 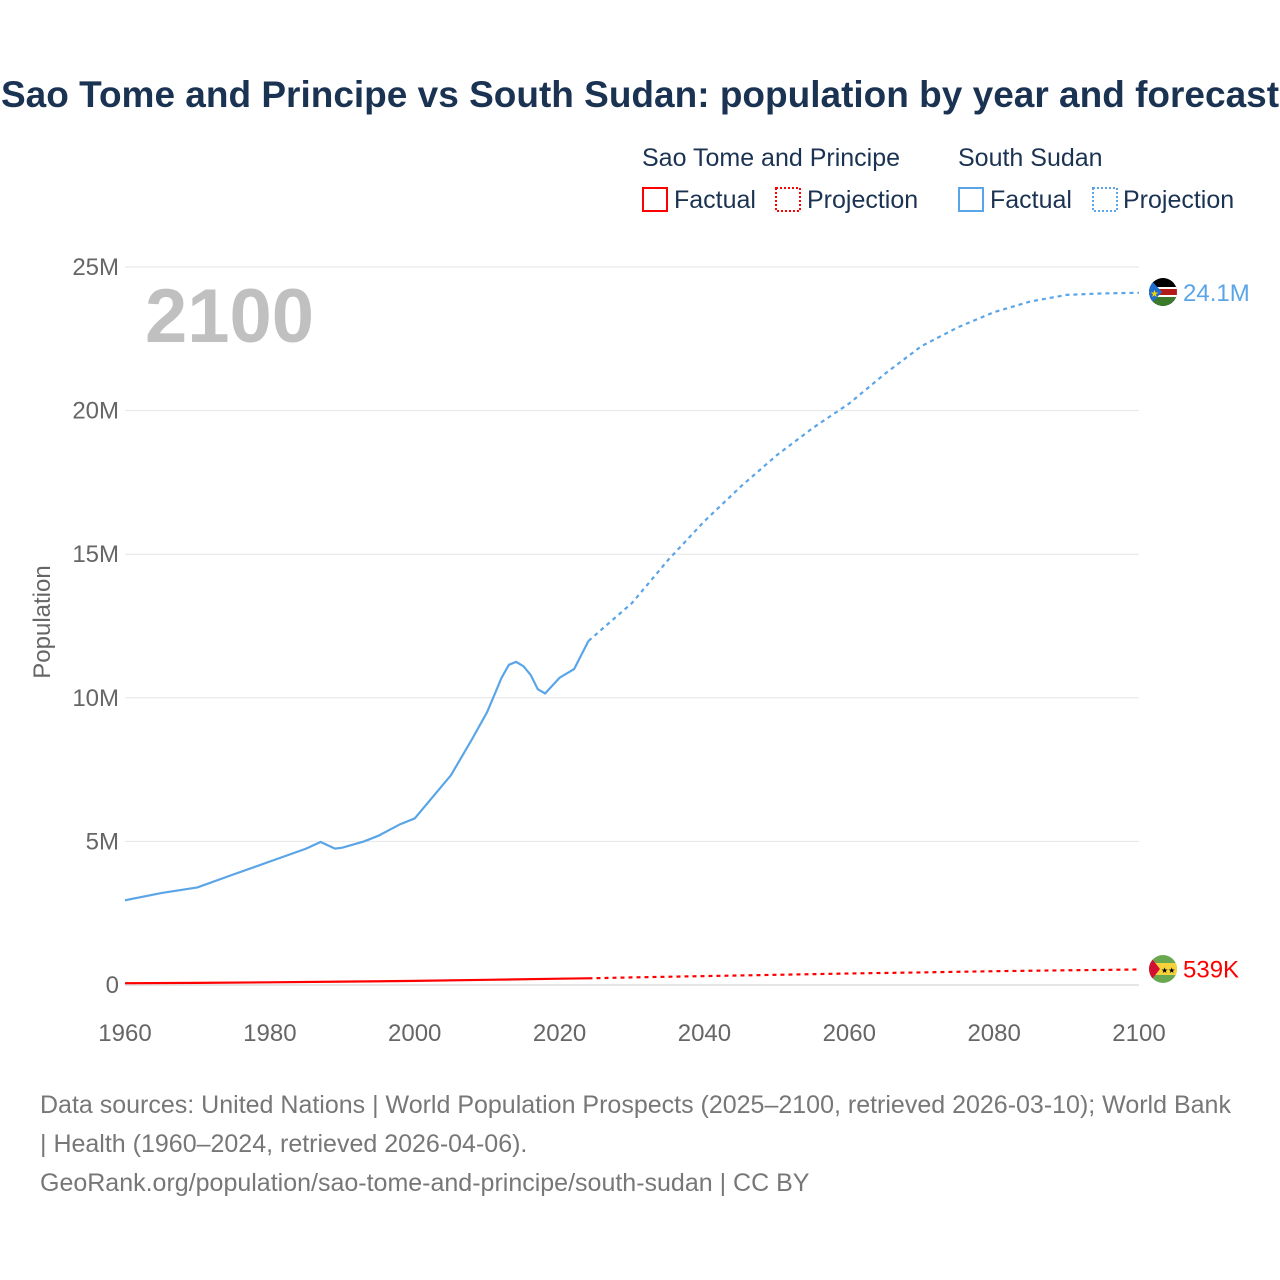 I want to click on x-tick-label: 2040, so click(x=704, y=1033).